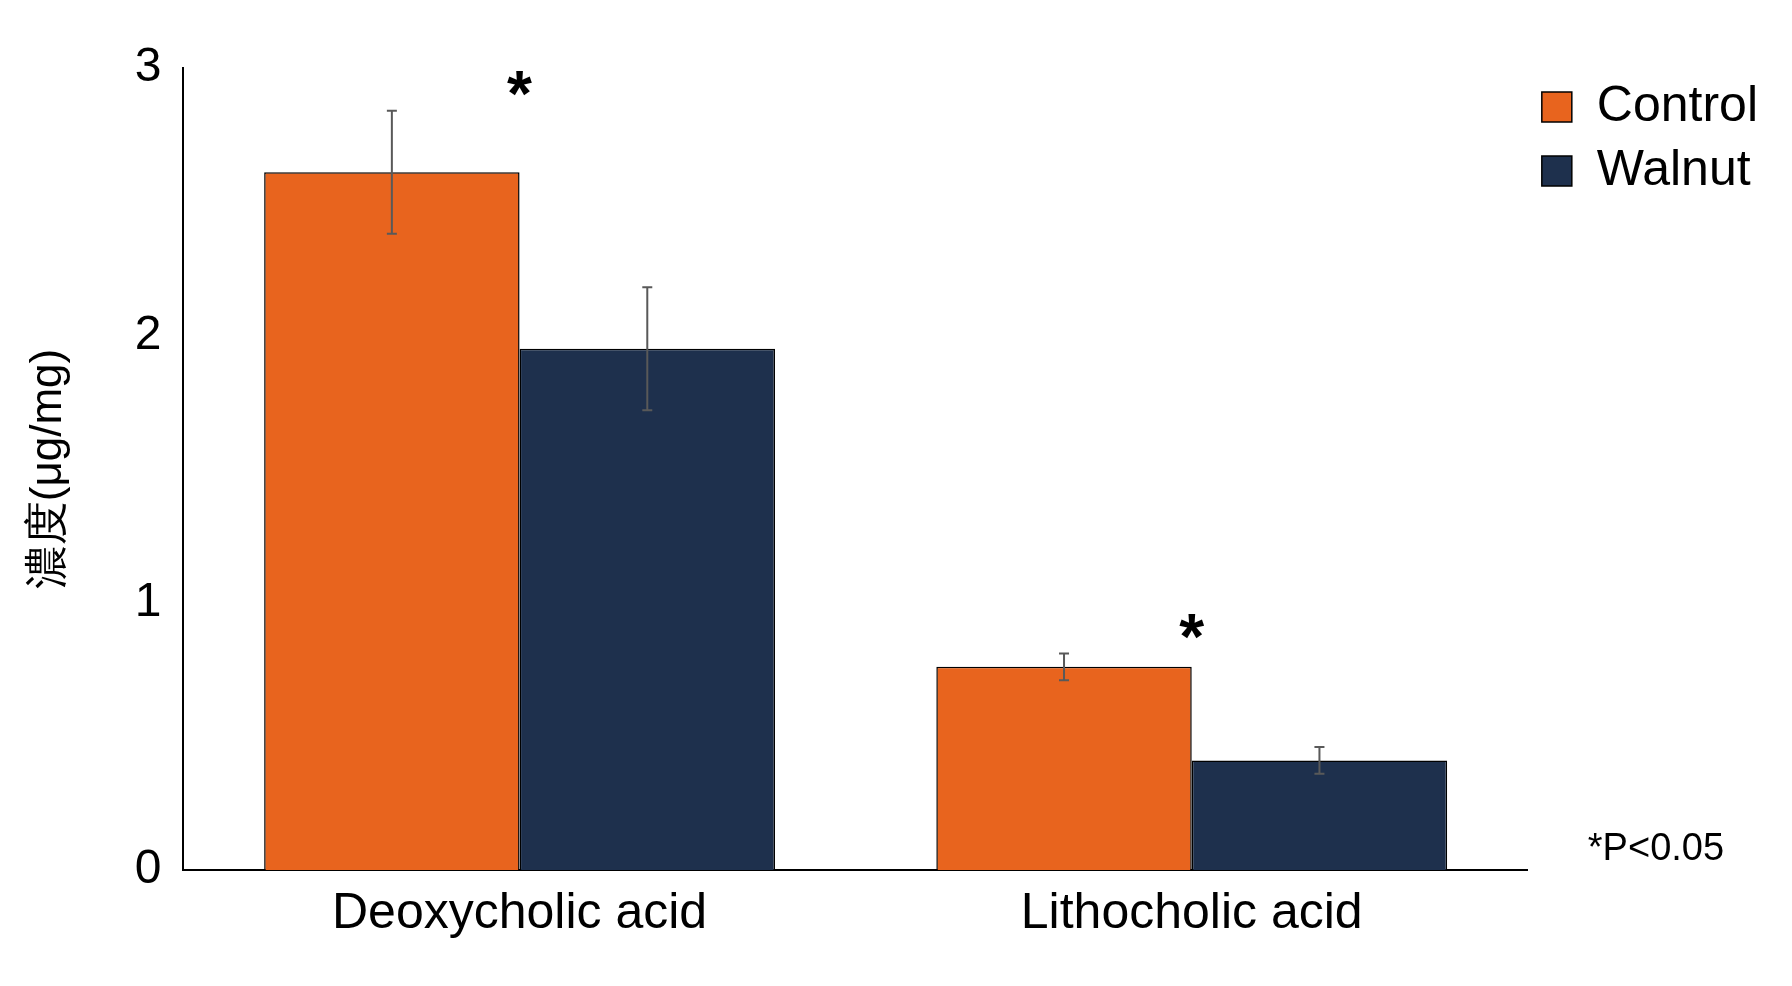 This screenshot has height=986, width=1792. I want to click on text: *P<0.05, so click(1656, 847).